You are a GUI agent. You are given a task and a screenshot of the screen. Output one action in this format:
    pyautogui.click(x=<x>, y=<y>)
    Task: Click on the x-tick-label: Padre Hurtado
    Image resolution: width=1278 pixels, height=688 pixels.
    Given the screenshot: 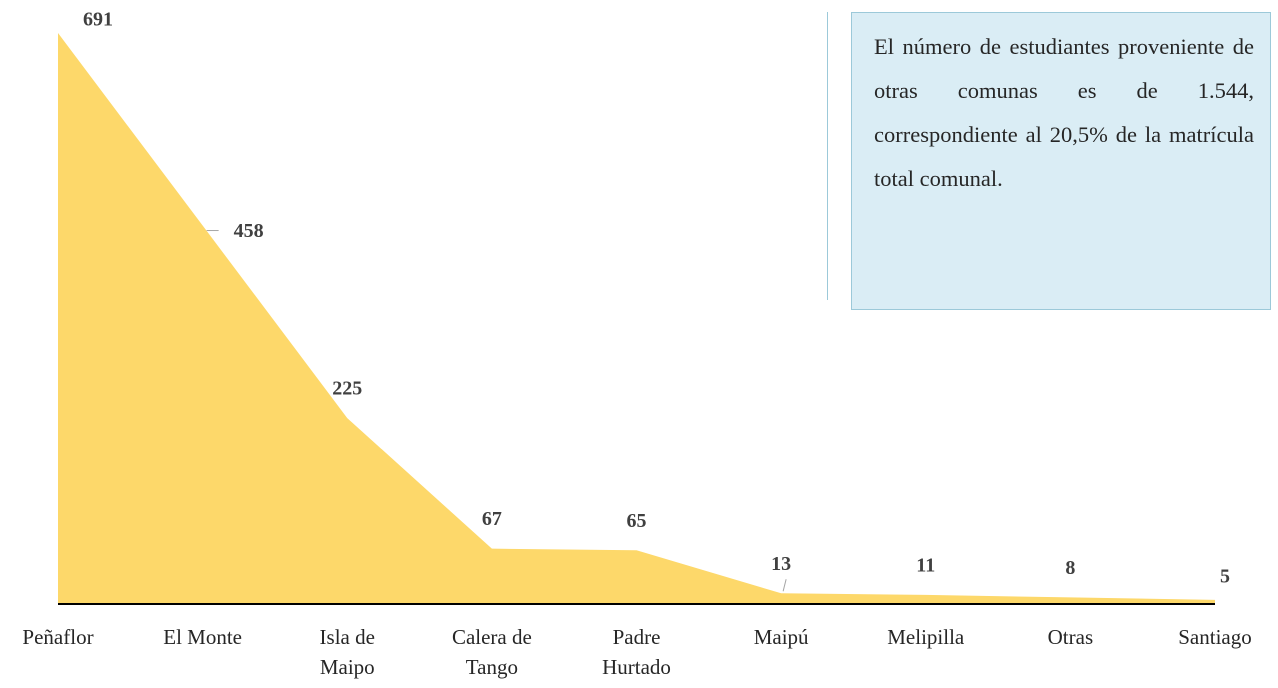 What is the action you would take?
    pyautogui.click(x=636, y=652)
    